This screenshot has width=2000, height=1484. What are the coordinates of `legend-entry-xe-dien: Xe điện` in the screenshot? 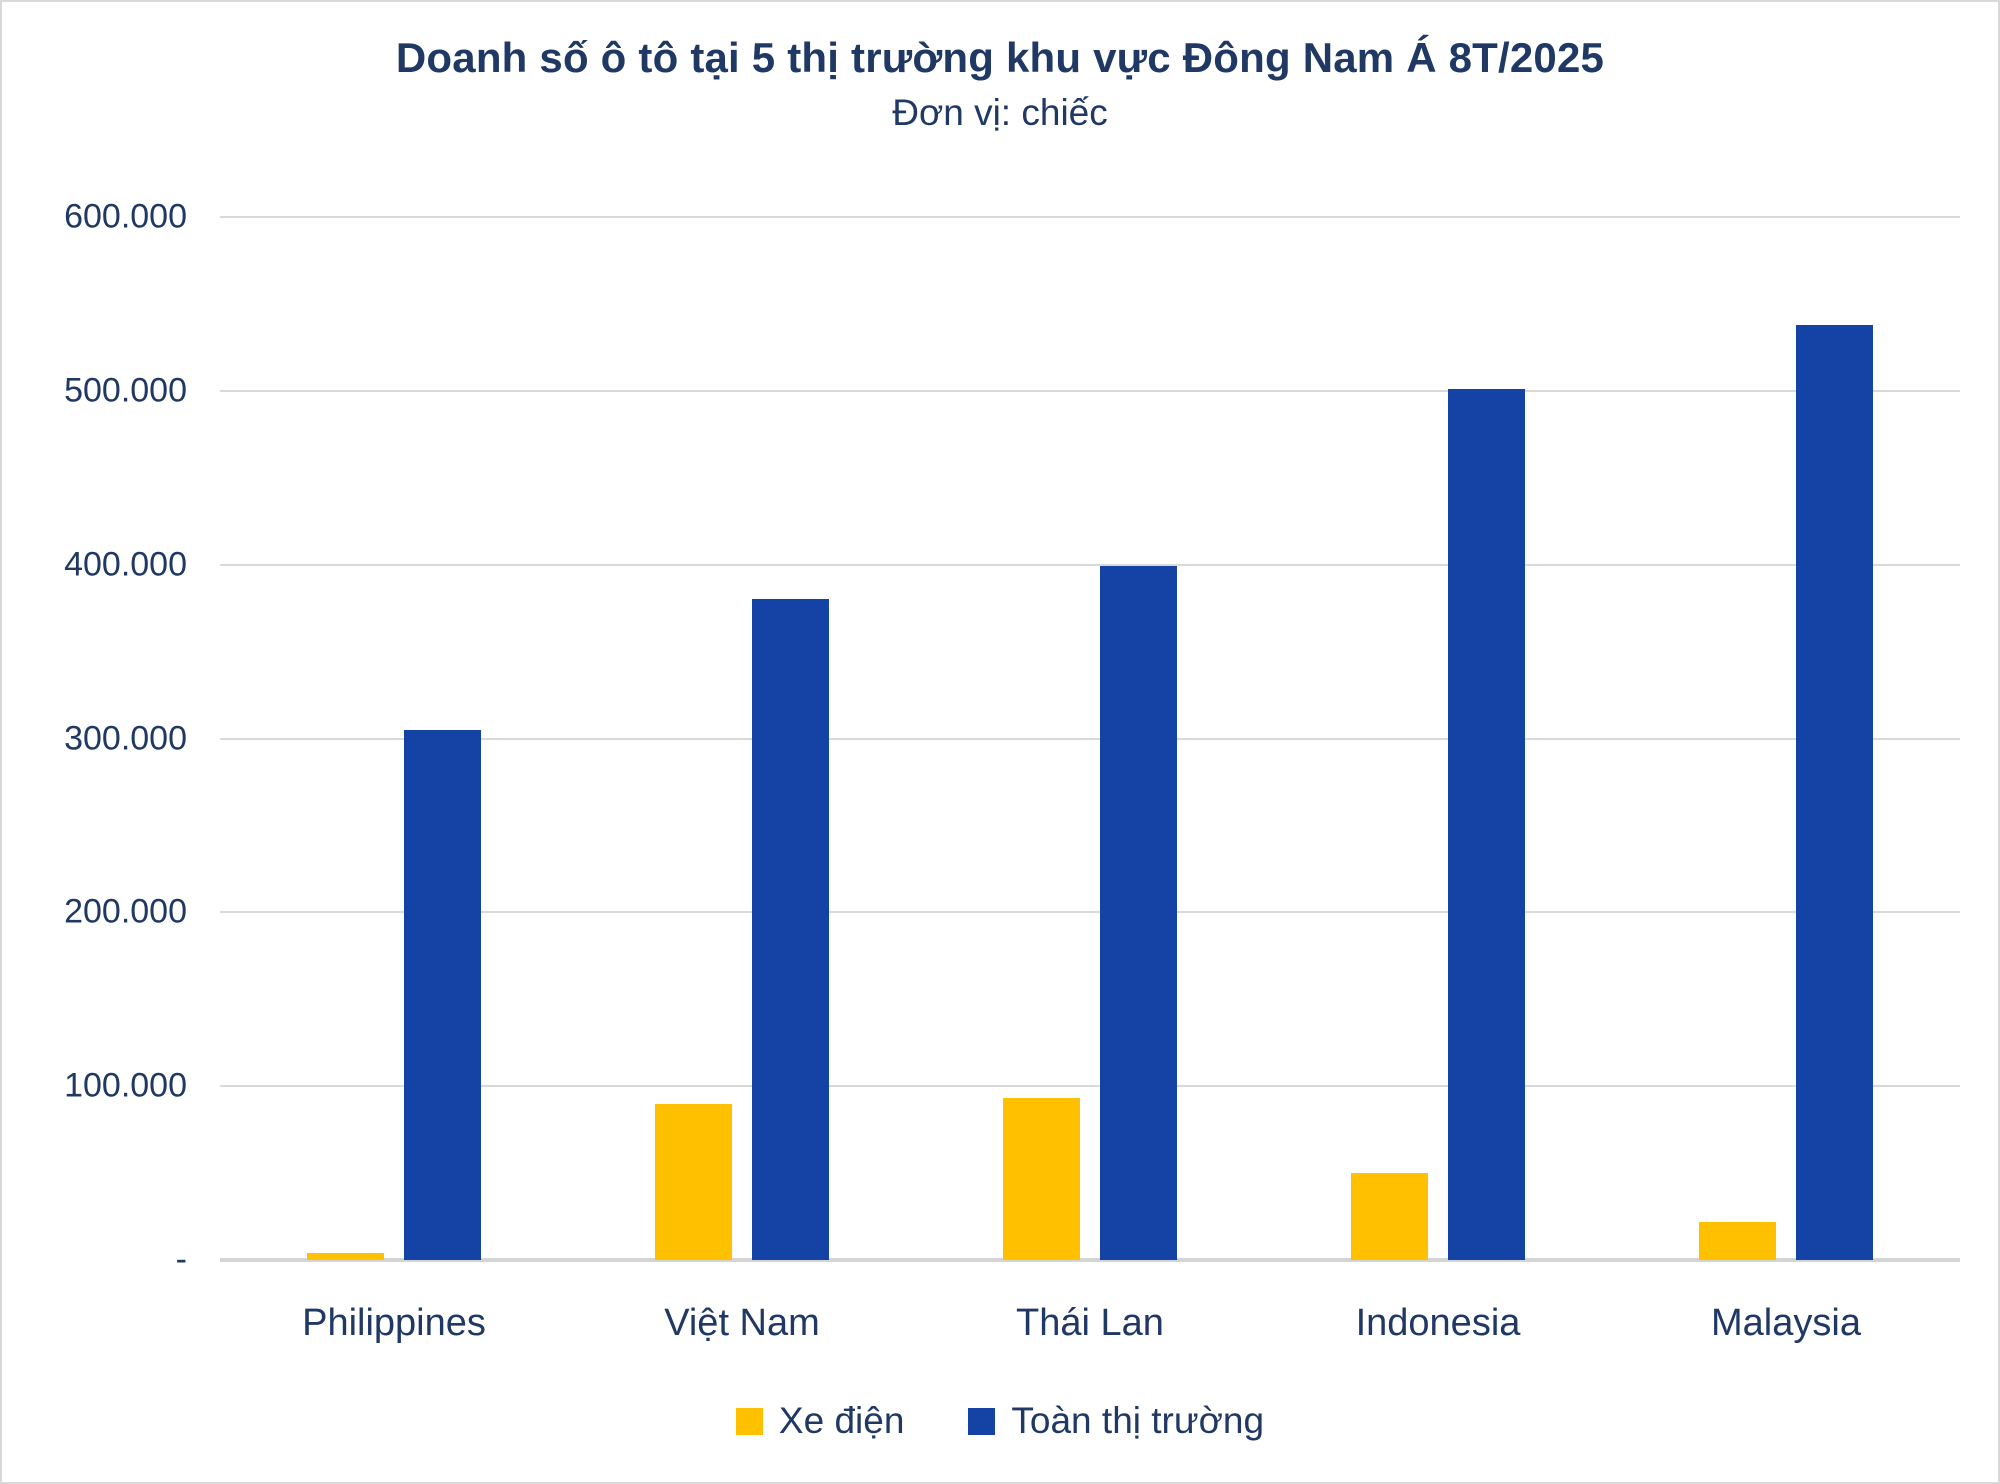 It's located at (820, 1421).